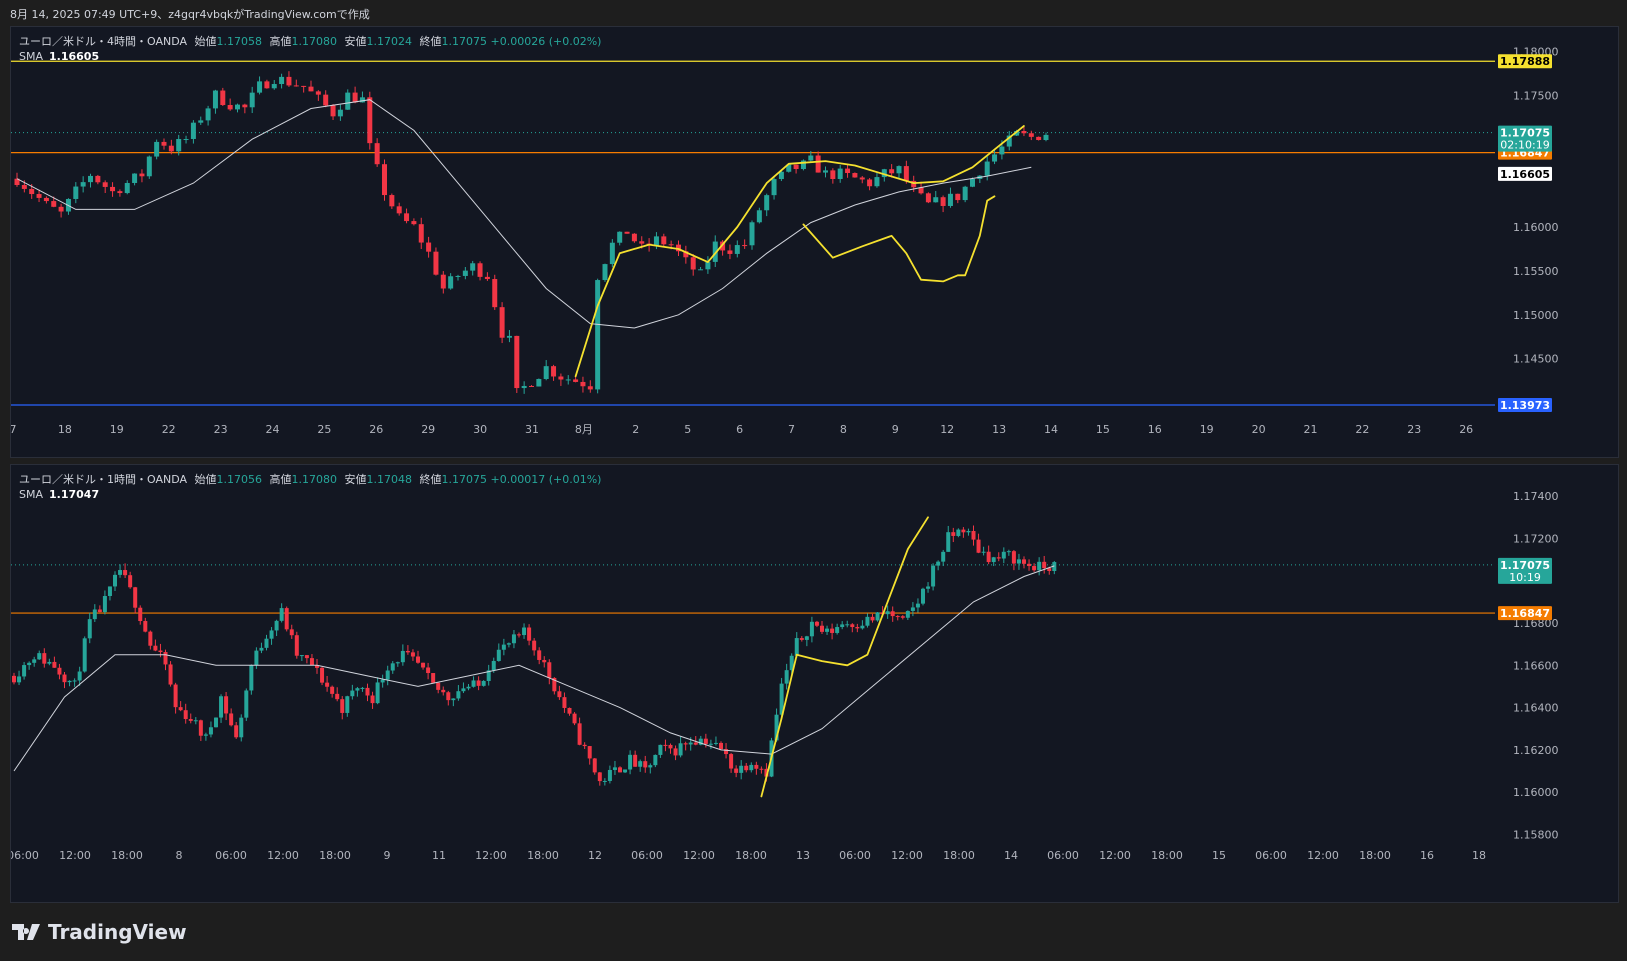  Describe the element at coordinates (280, 41) in the screenshot. I see `legend-high-label: 高値` at that location.